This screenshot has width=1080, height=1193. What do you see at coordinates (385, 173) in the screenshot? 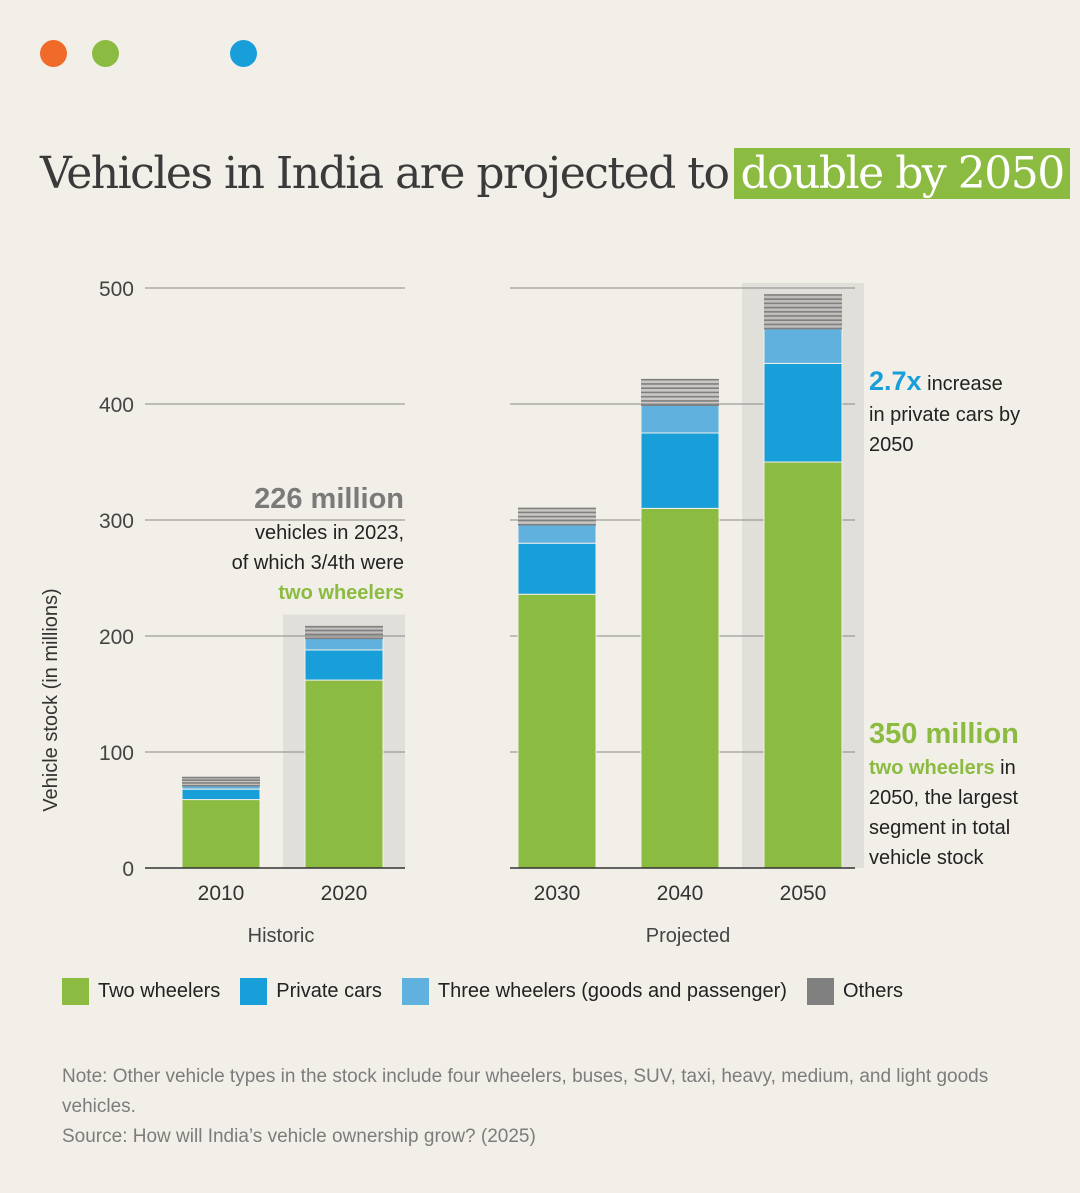
I see `chart-title-main: Vehicles in India are projected to` at bounding box center [385, 173].